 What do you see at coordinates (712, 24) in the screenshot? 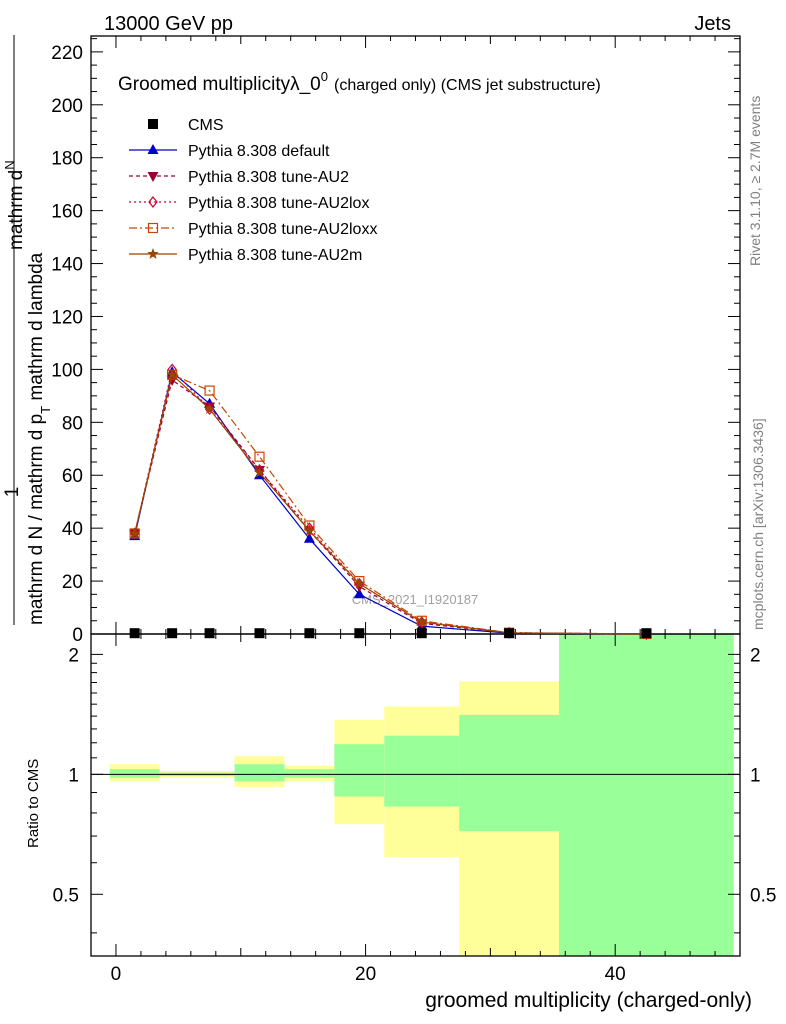
I see `header-right: Jets` at bounding box center [712, 24].